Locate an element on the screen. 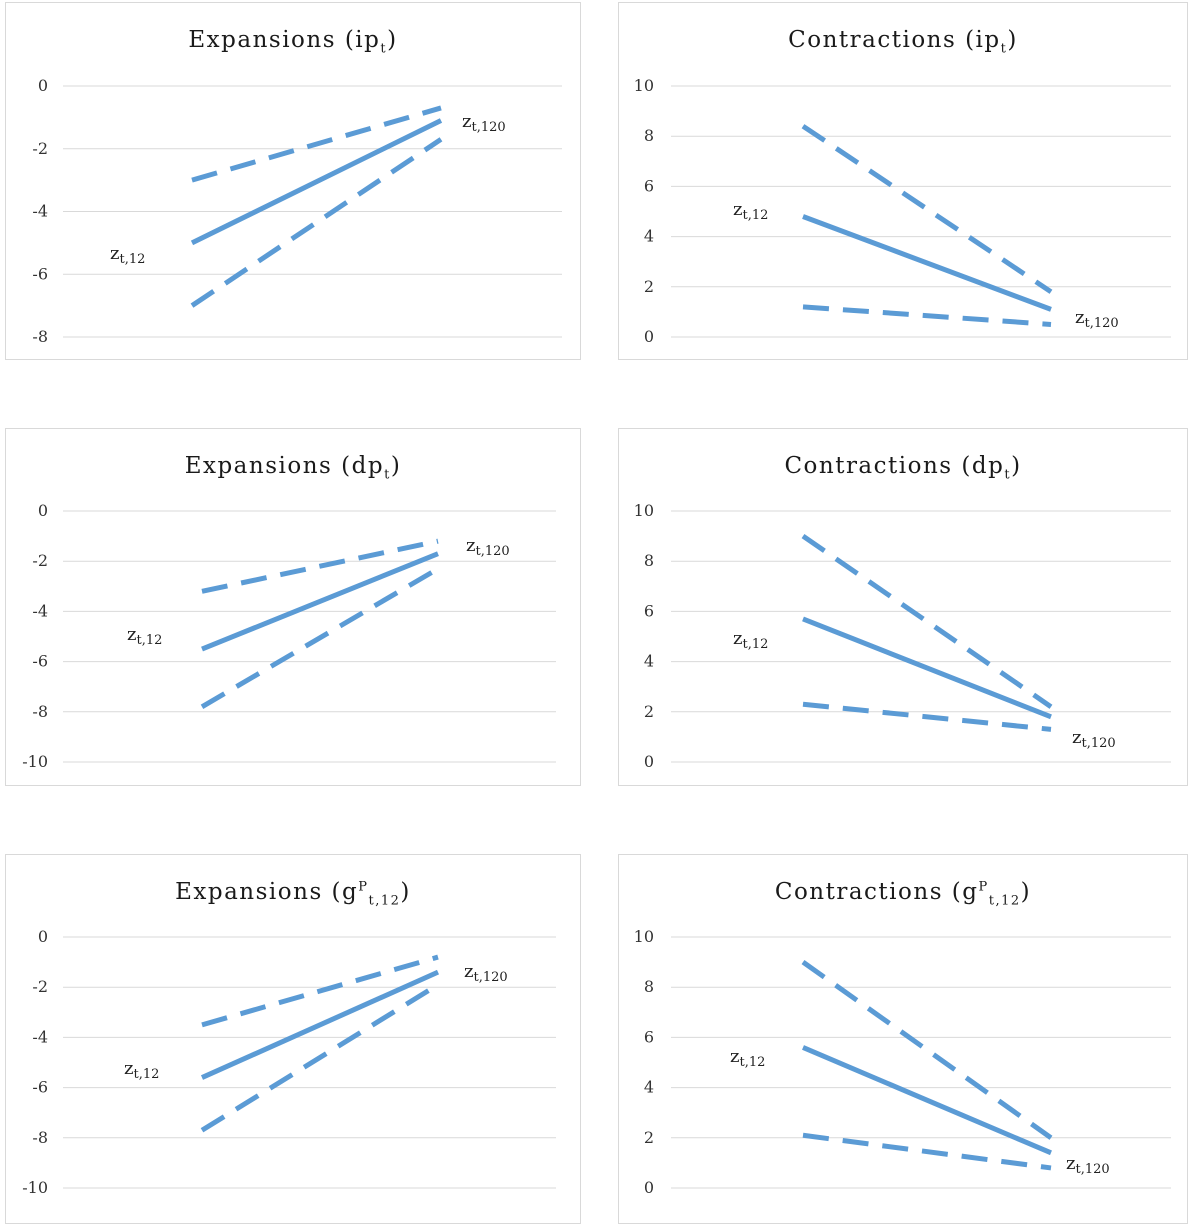 The image size is (1188, 1224). y-tick-label: 8 is located at coordinates (649, 986).